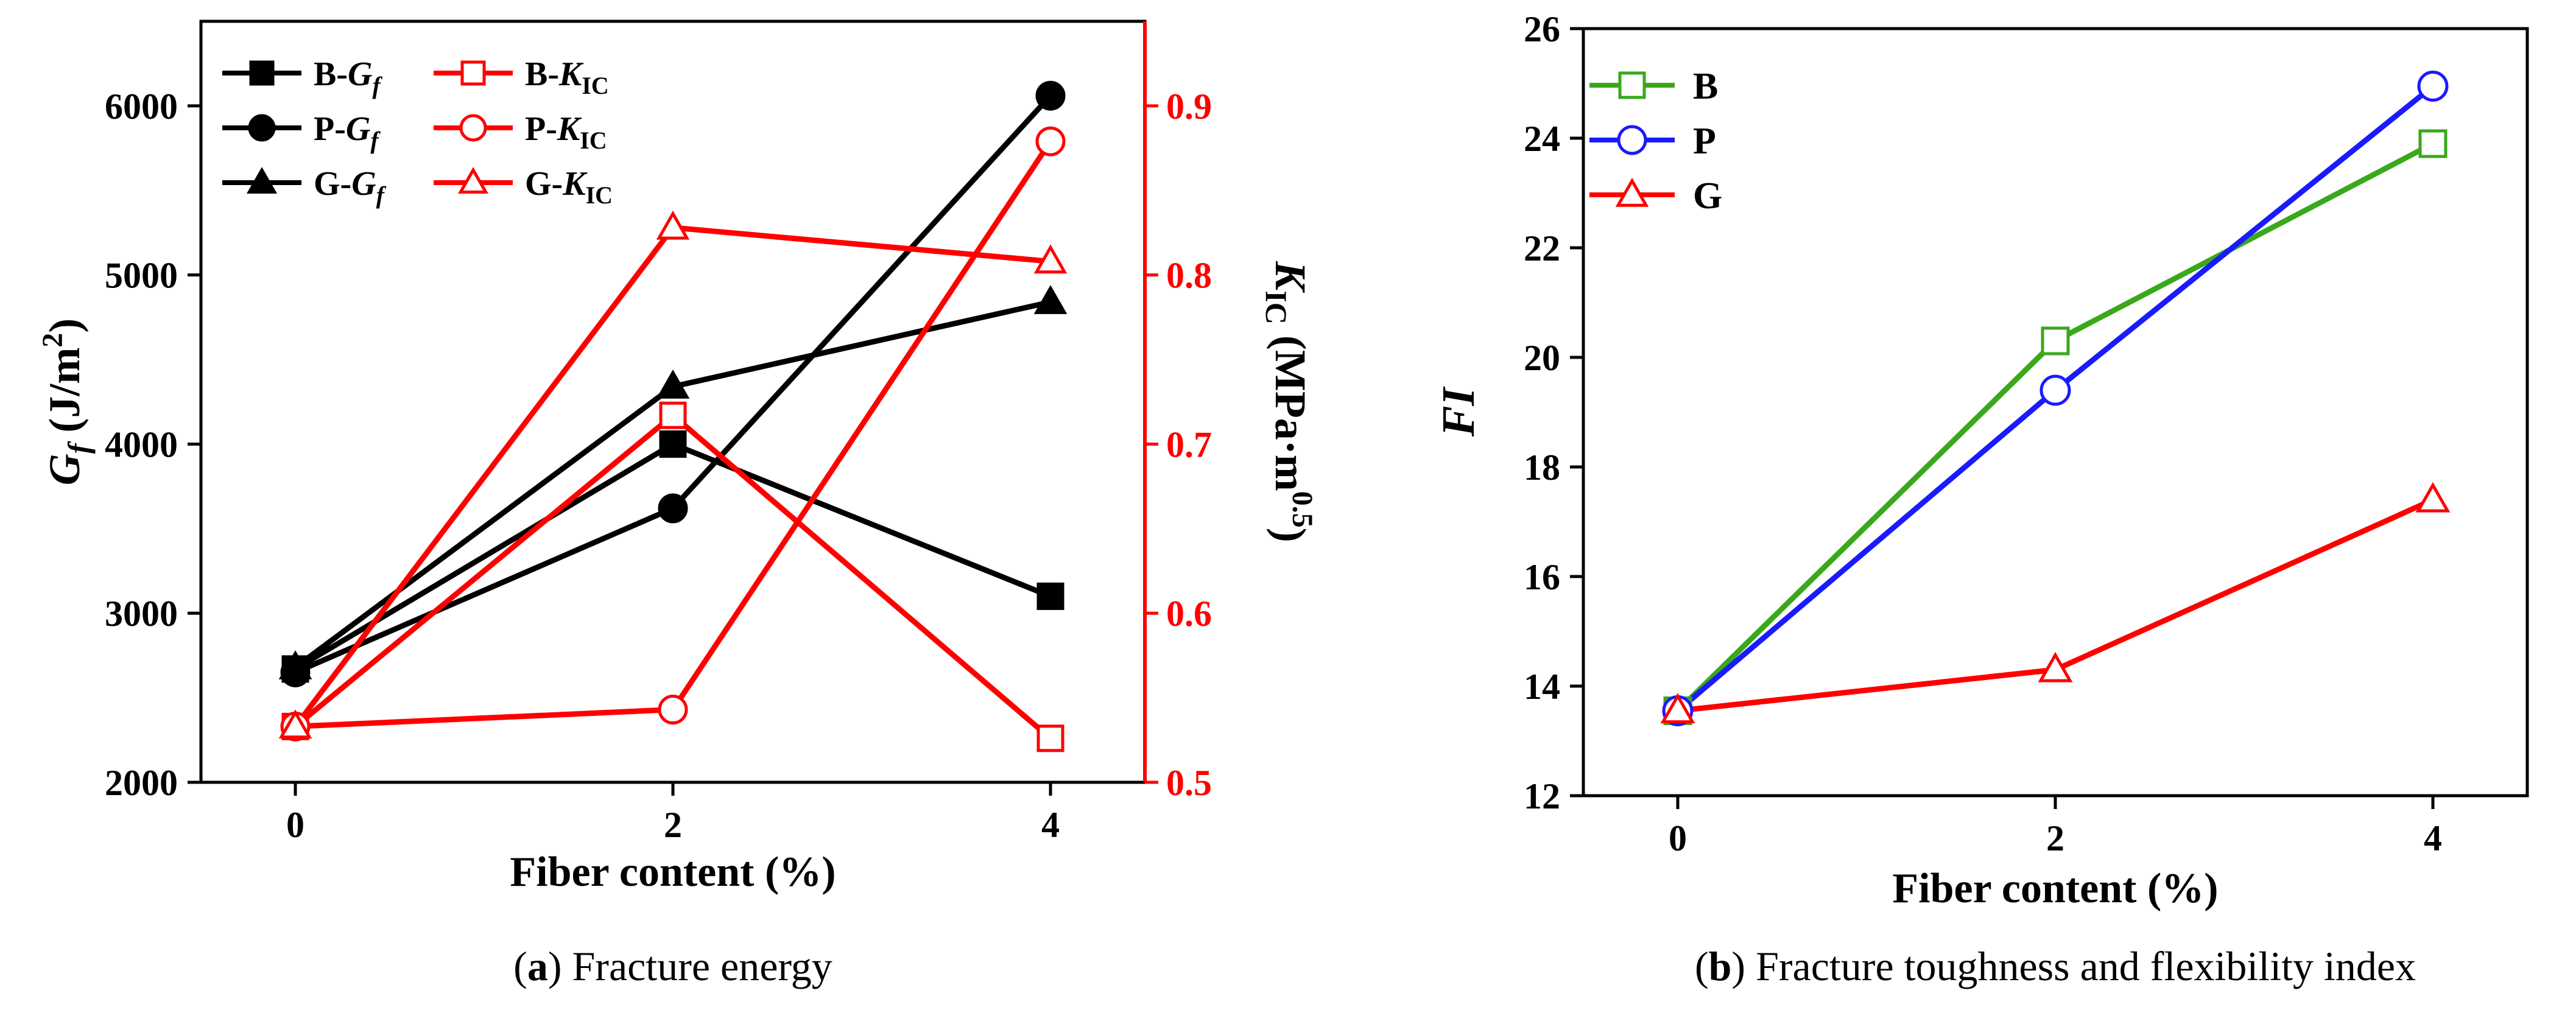 This screenshot has width=2576, height=1010. What do you see at coordinates (64, 396) in the screenshot?
I see `y-left-unit: (J/m` at bounding box center [64, 396].